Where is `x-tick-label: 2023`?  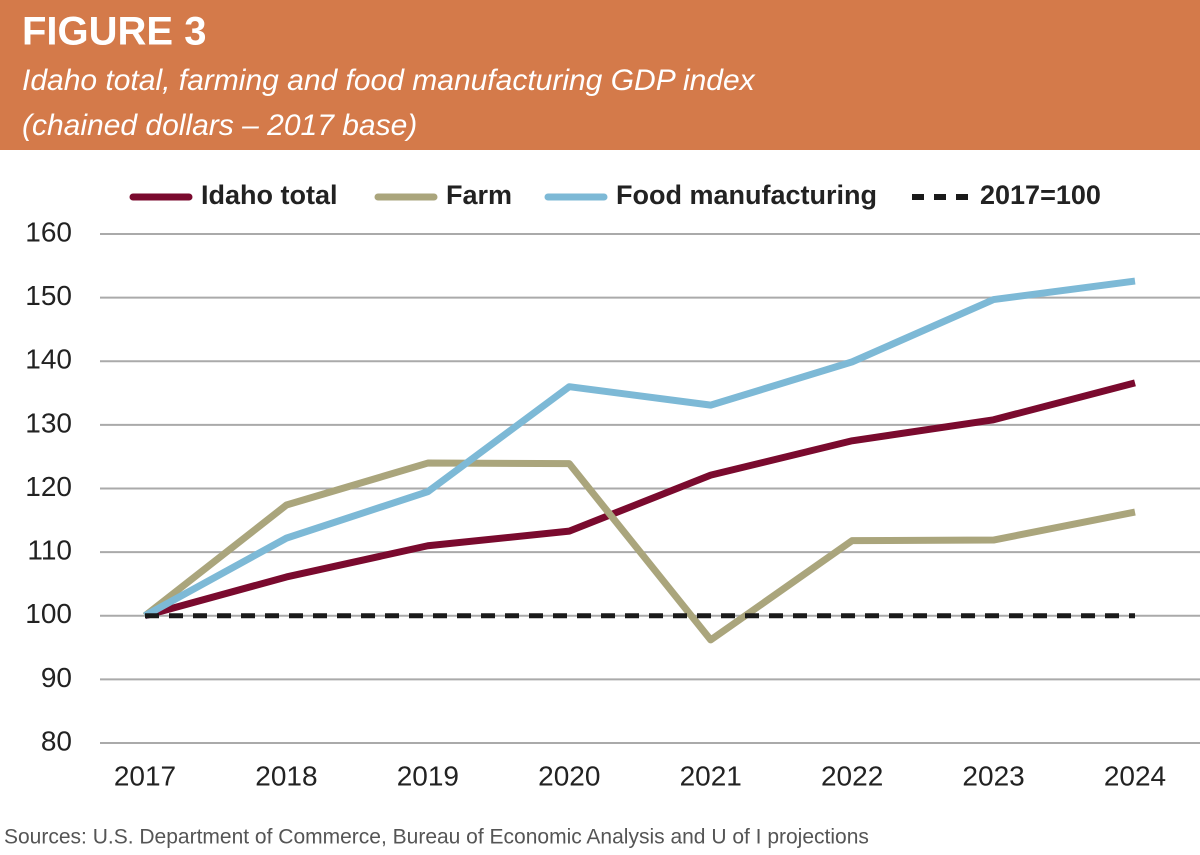 x-tick-label: 2023 is located at coordinates (993, 775).